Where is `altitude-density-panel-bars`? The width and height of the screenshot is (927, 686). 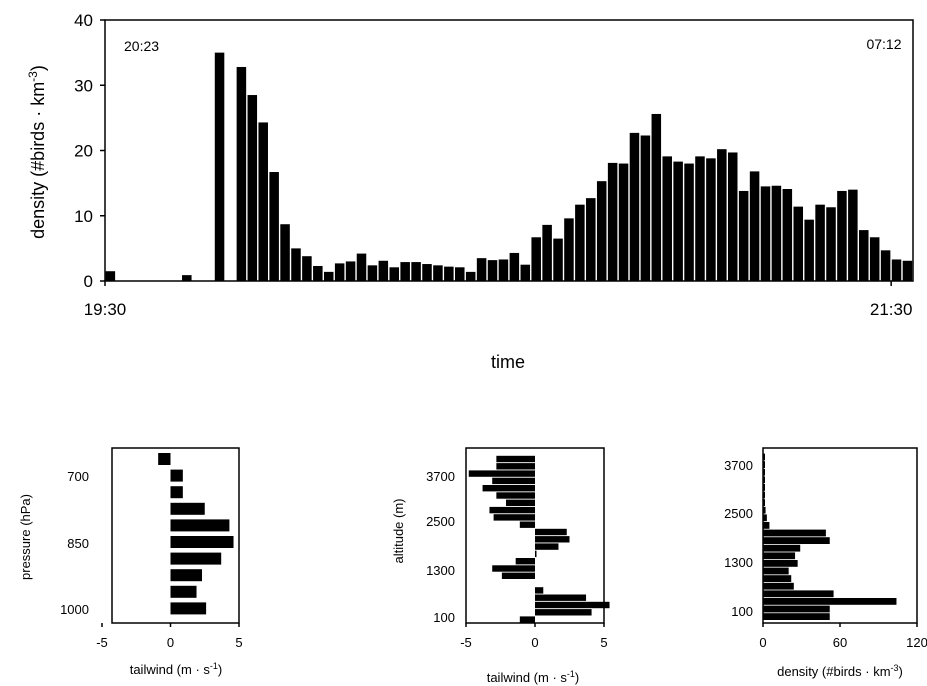
altitude-density-panel-bars is located at coordinates (830, 536).